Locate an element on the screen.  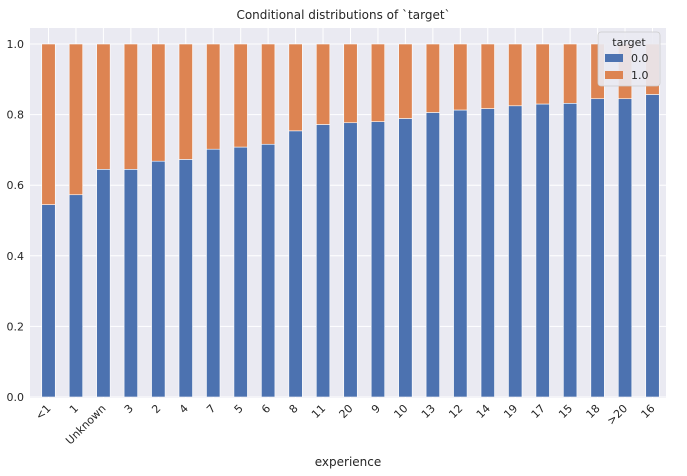
y-tick-label: 0.2 is located at coordinates (16, 326).